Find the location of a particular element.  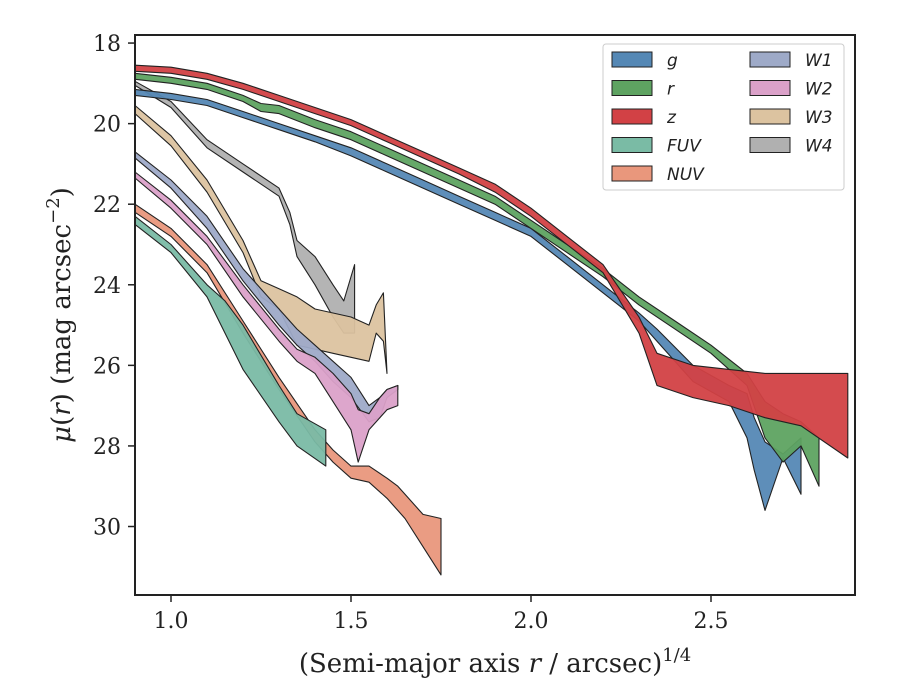

legend-label-g: g is located at coordinates (672, 61).